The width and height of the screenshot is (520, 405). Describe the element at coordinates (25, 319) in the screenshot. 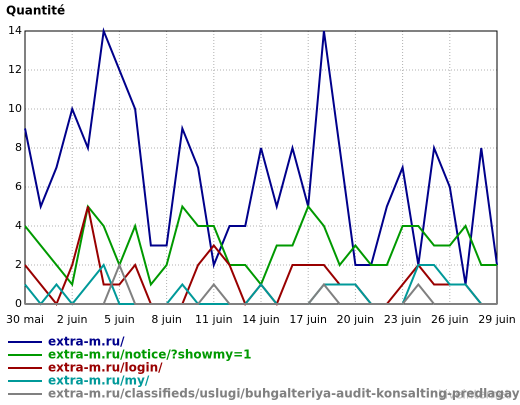

I see `x-tick-label: 30 mai` at that location.